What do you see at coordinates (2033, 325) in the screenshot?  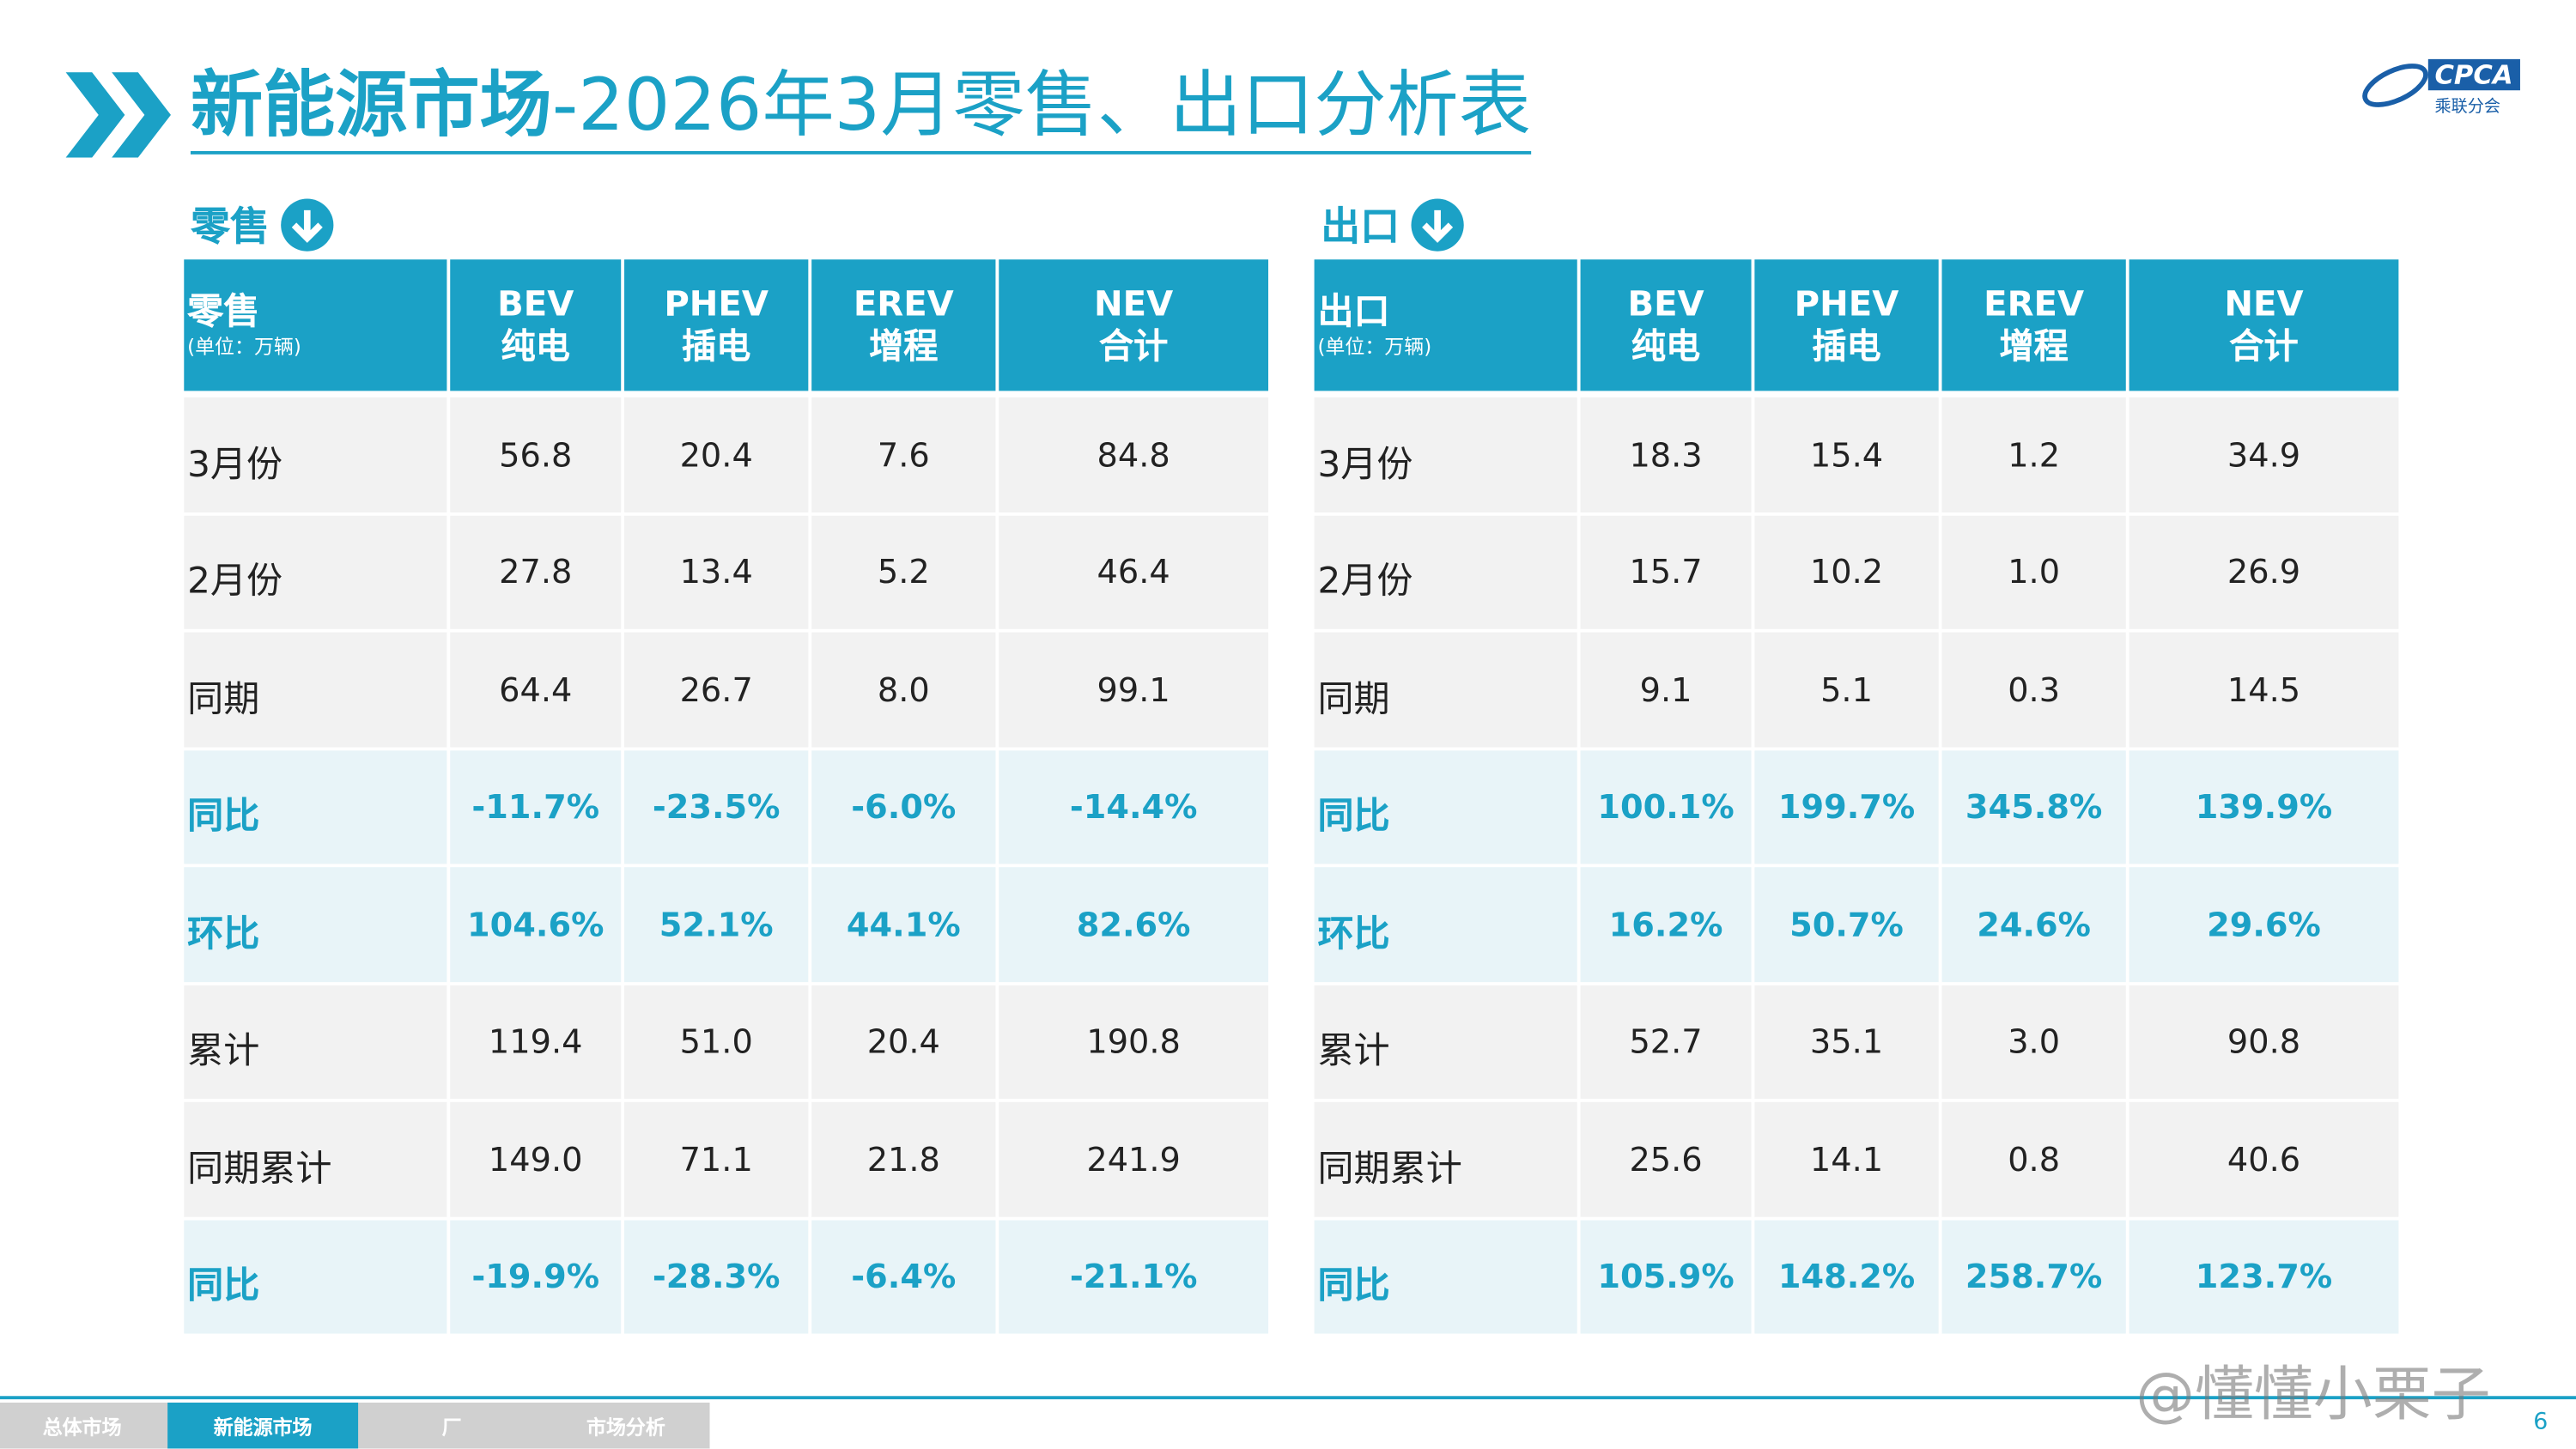 I see `column-header: EREV 增程` at bounding box center [2033, 325].